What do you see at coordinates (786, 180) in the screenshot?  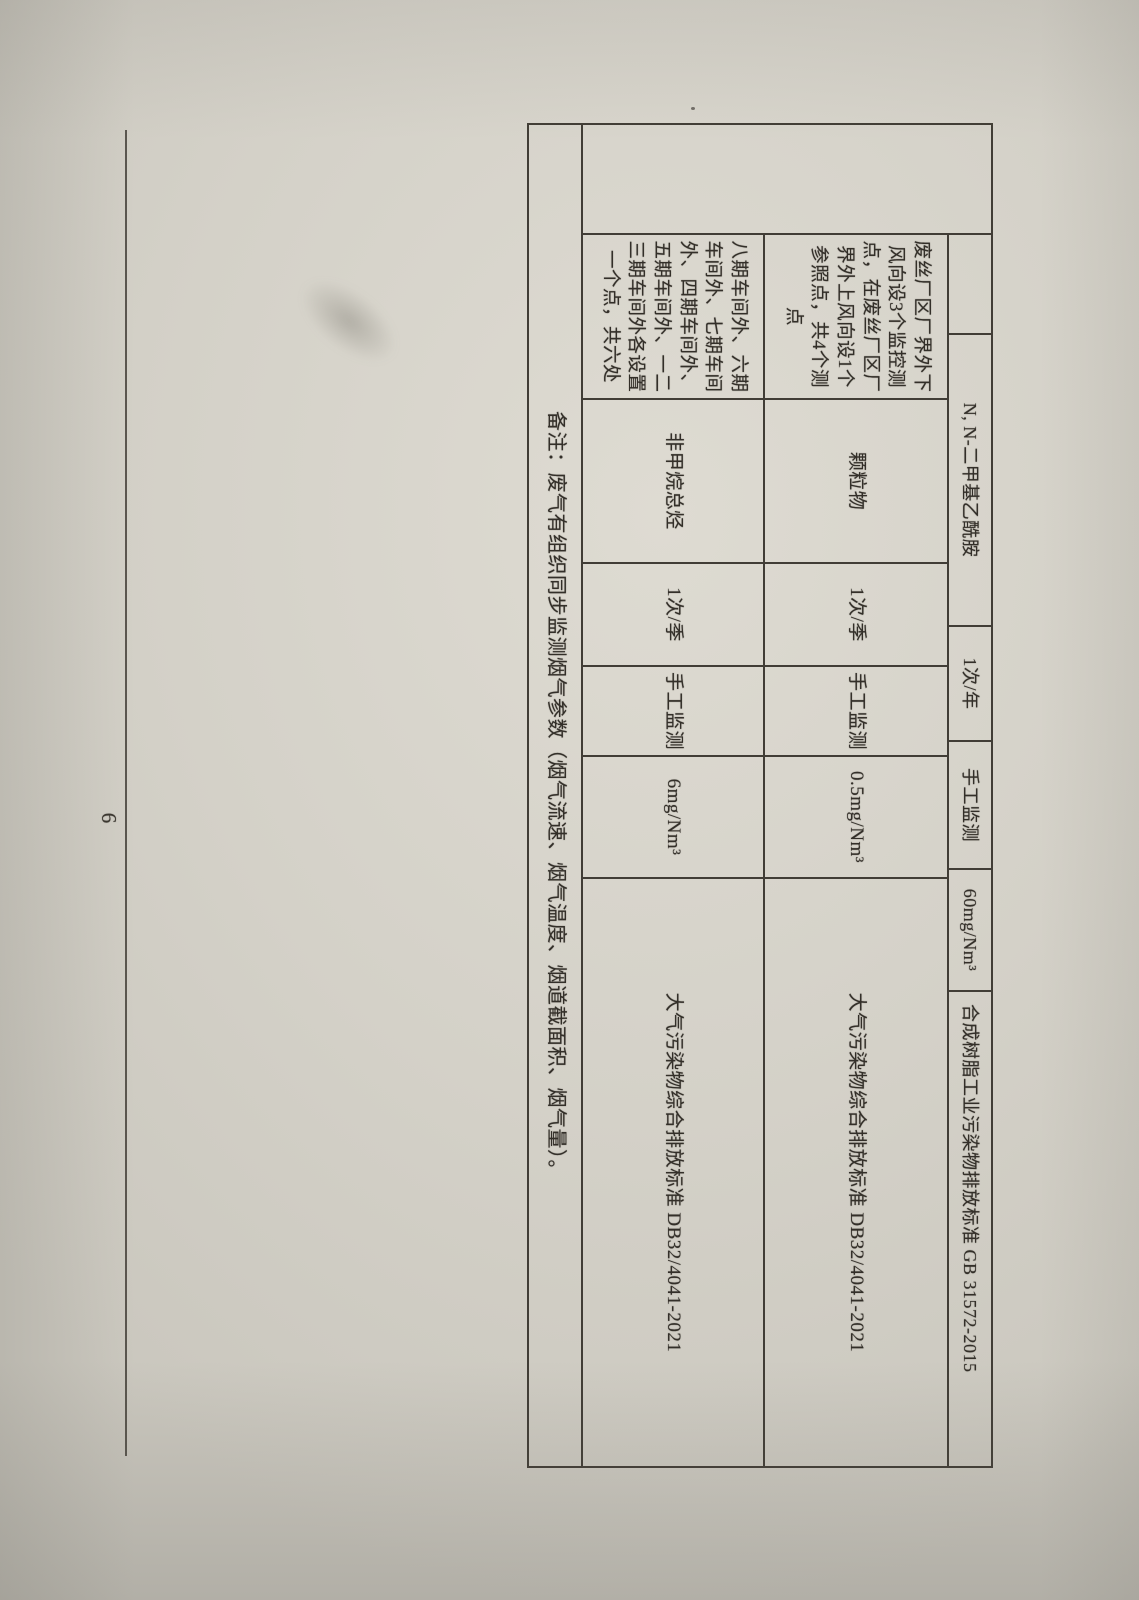 I see `empty-category-cell` at bounding box center [786, 180].